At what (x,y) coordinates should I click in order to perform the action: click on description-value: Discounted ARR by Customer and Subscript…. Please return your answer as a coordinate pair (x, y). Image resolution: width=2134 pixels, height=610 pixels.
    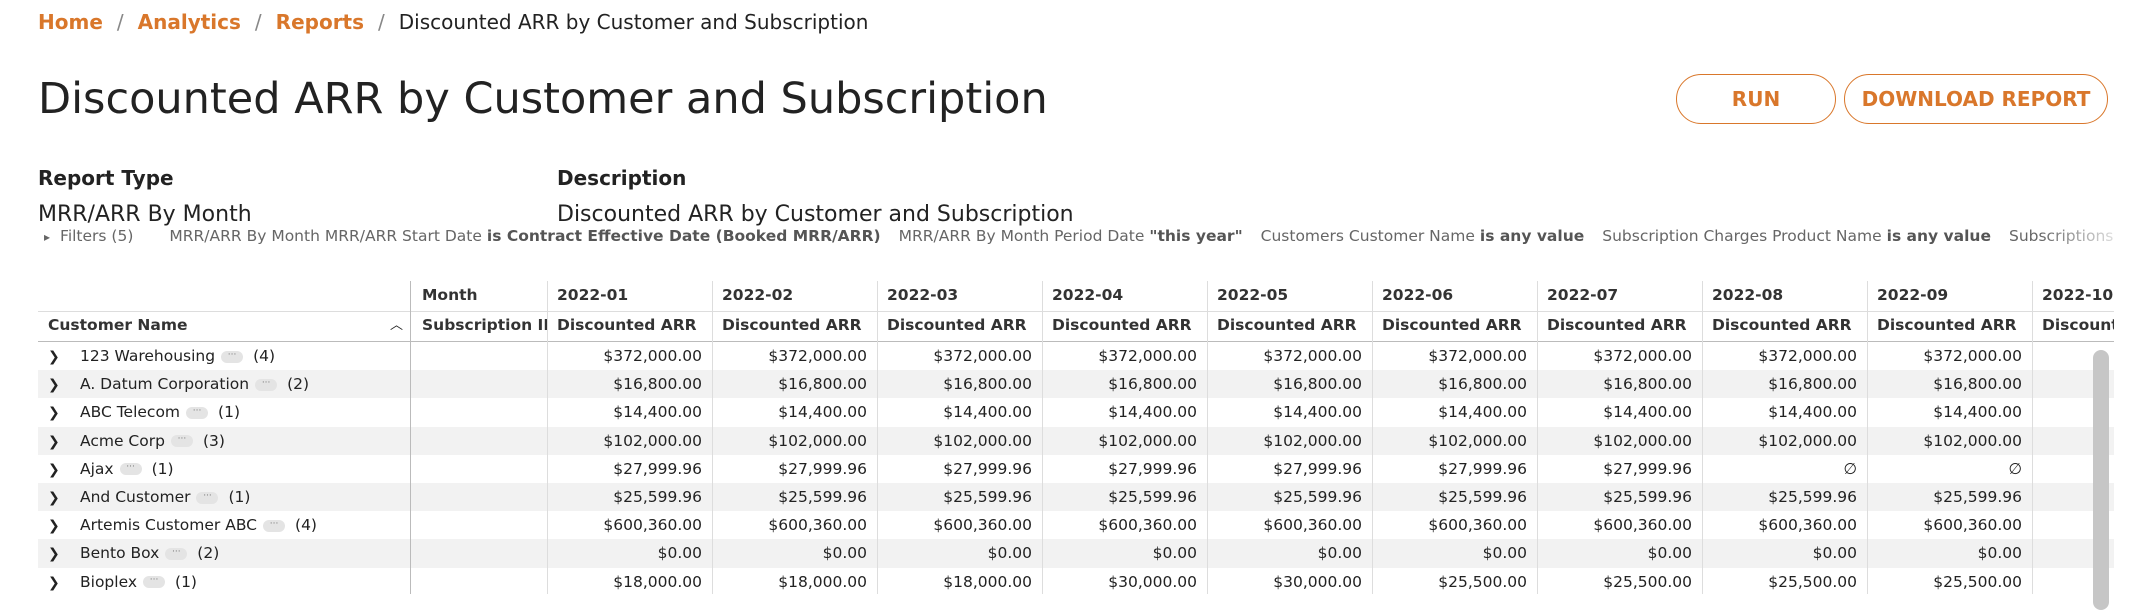
    Looking at the image, I should click on (815, 214).